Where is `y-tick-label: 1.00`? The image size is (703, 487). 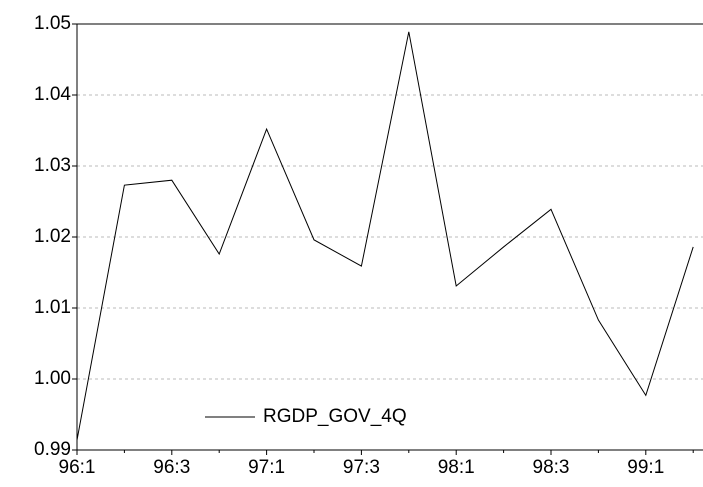 y-tick-label: 1.00 is located at coordinates (52, 378).